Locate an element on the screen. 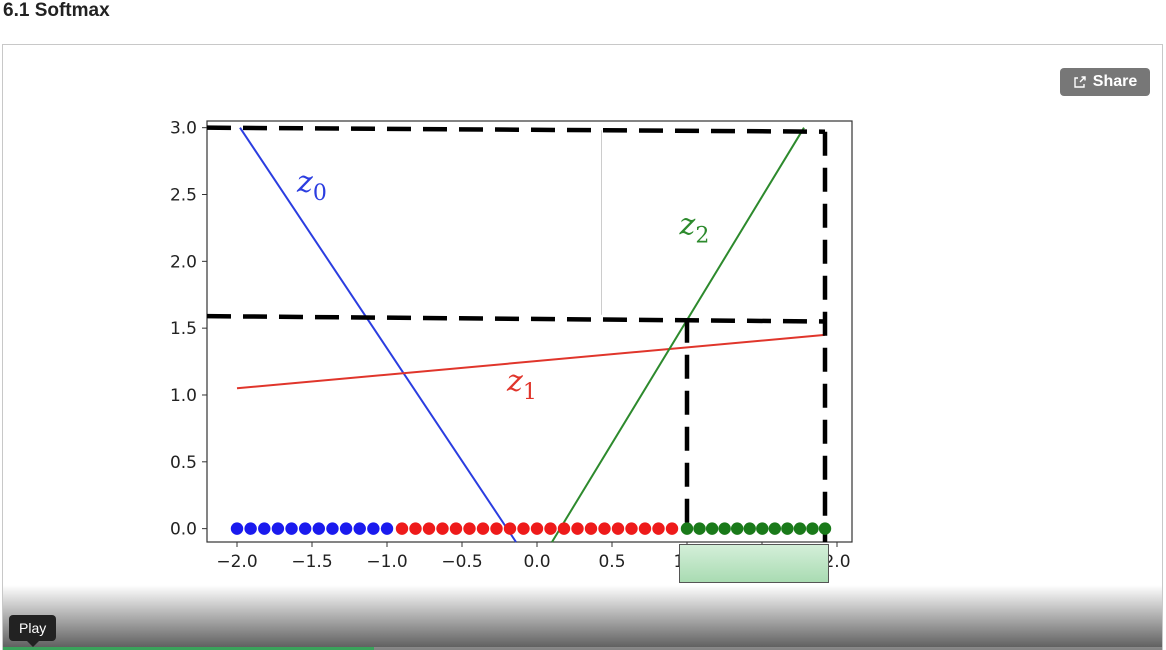 The height and width of the screenshot is (650, 1166). y-tick-label: 1.5 is located at coordinates (183, 329).